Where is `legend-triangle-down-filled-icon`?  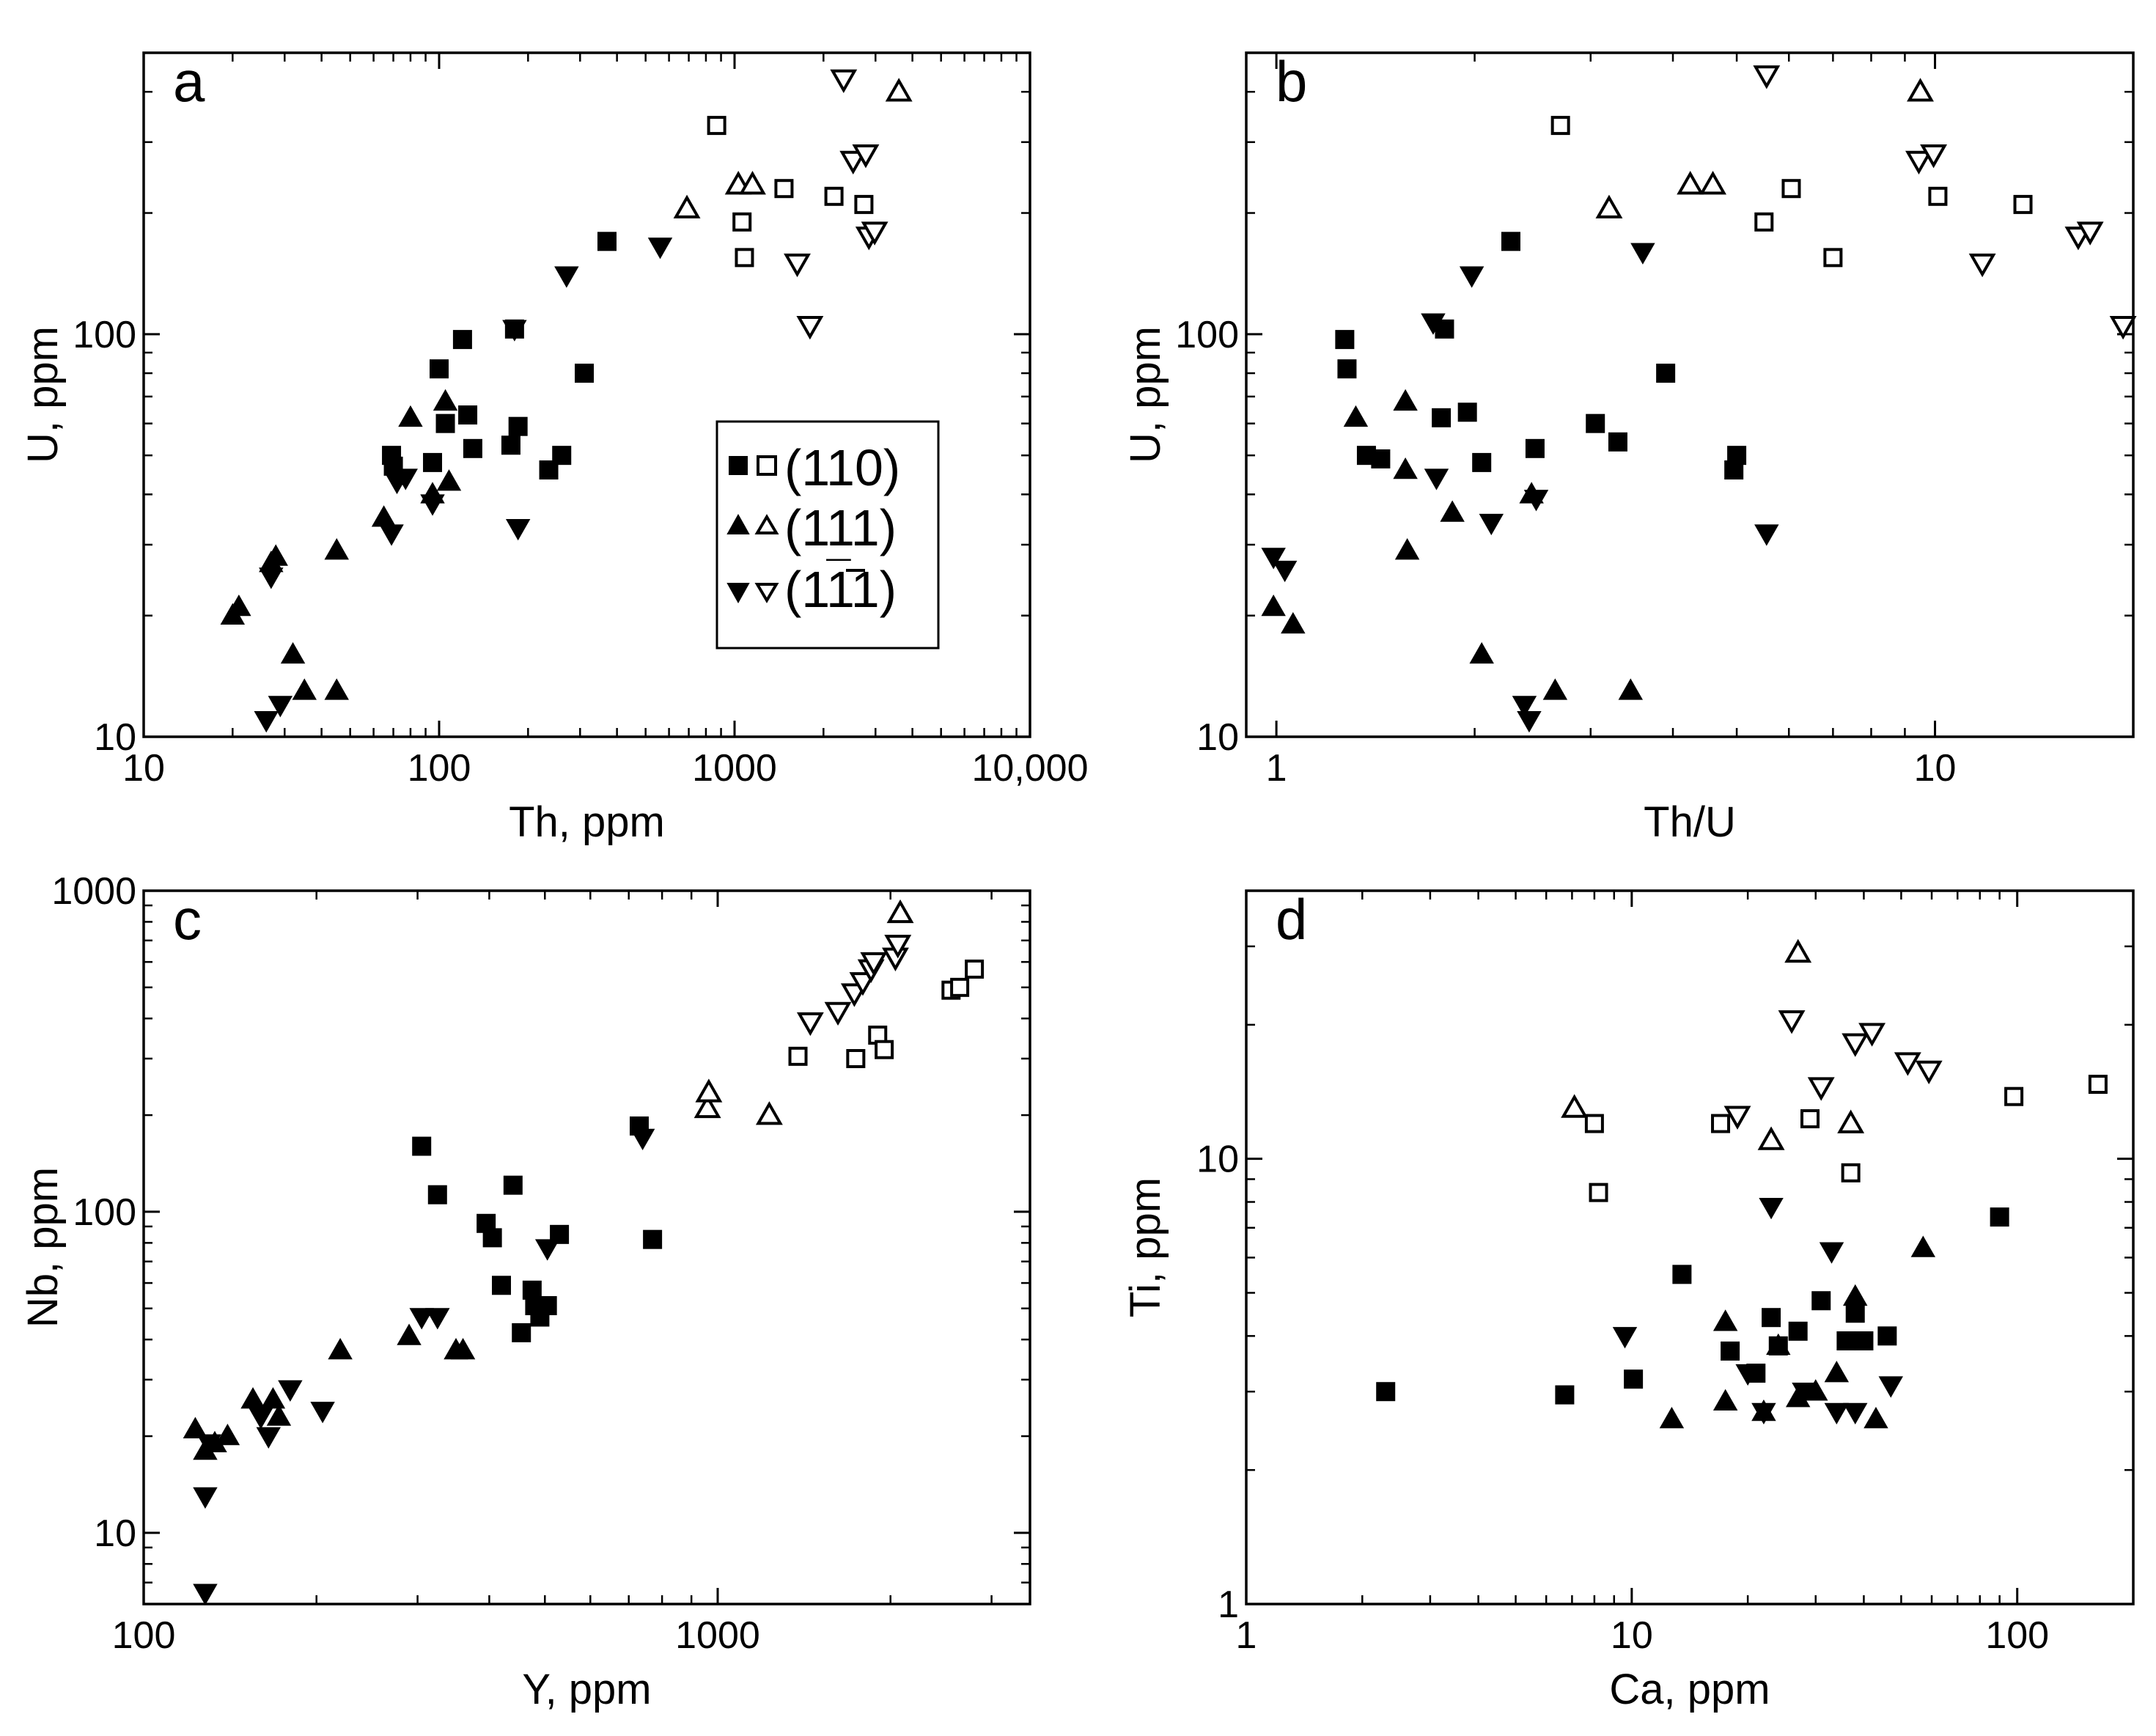 legend-triangle-down-filled-icon is located at coordinates (738, 593).